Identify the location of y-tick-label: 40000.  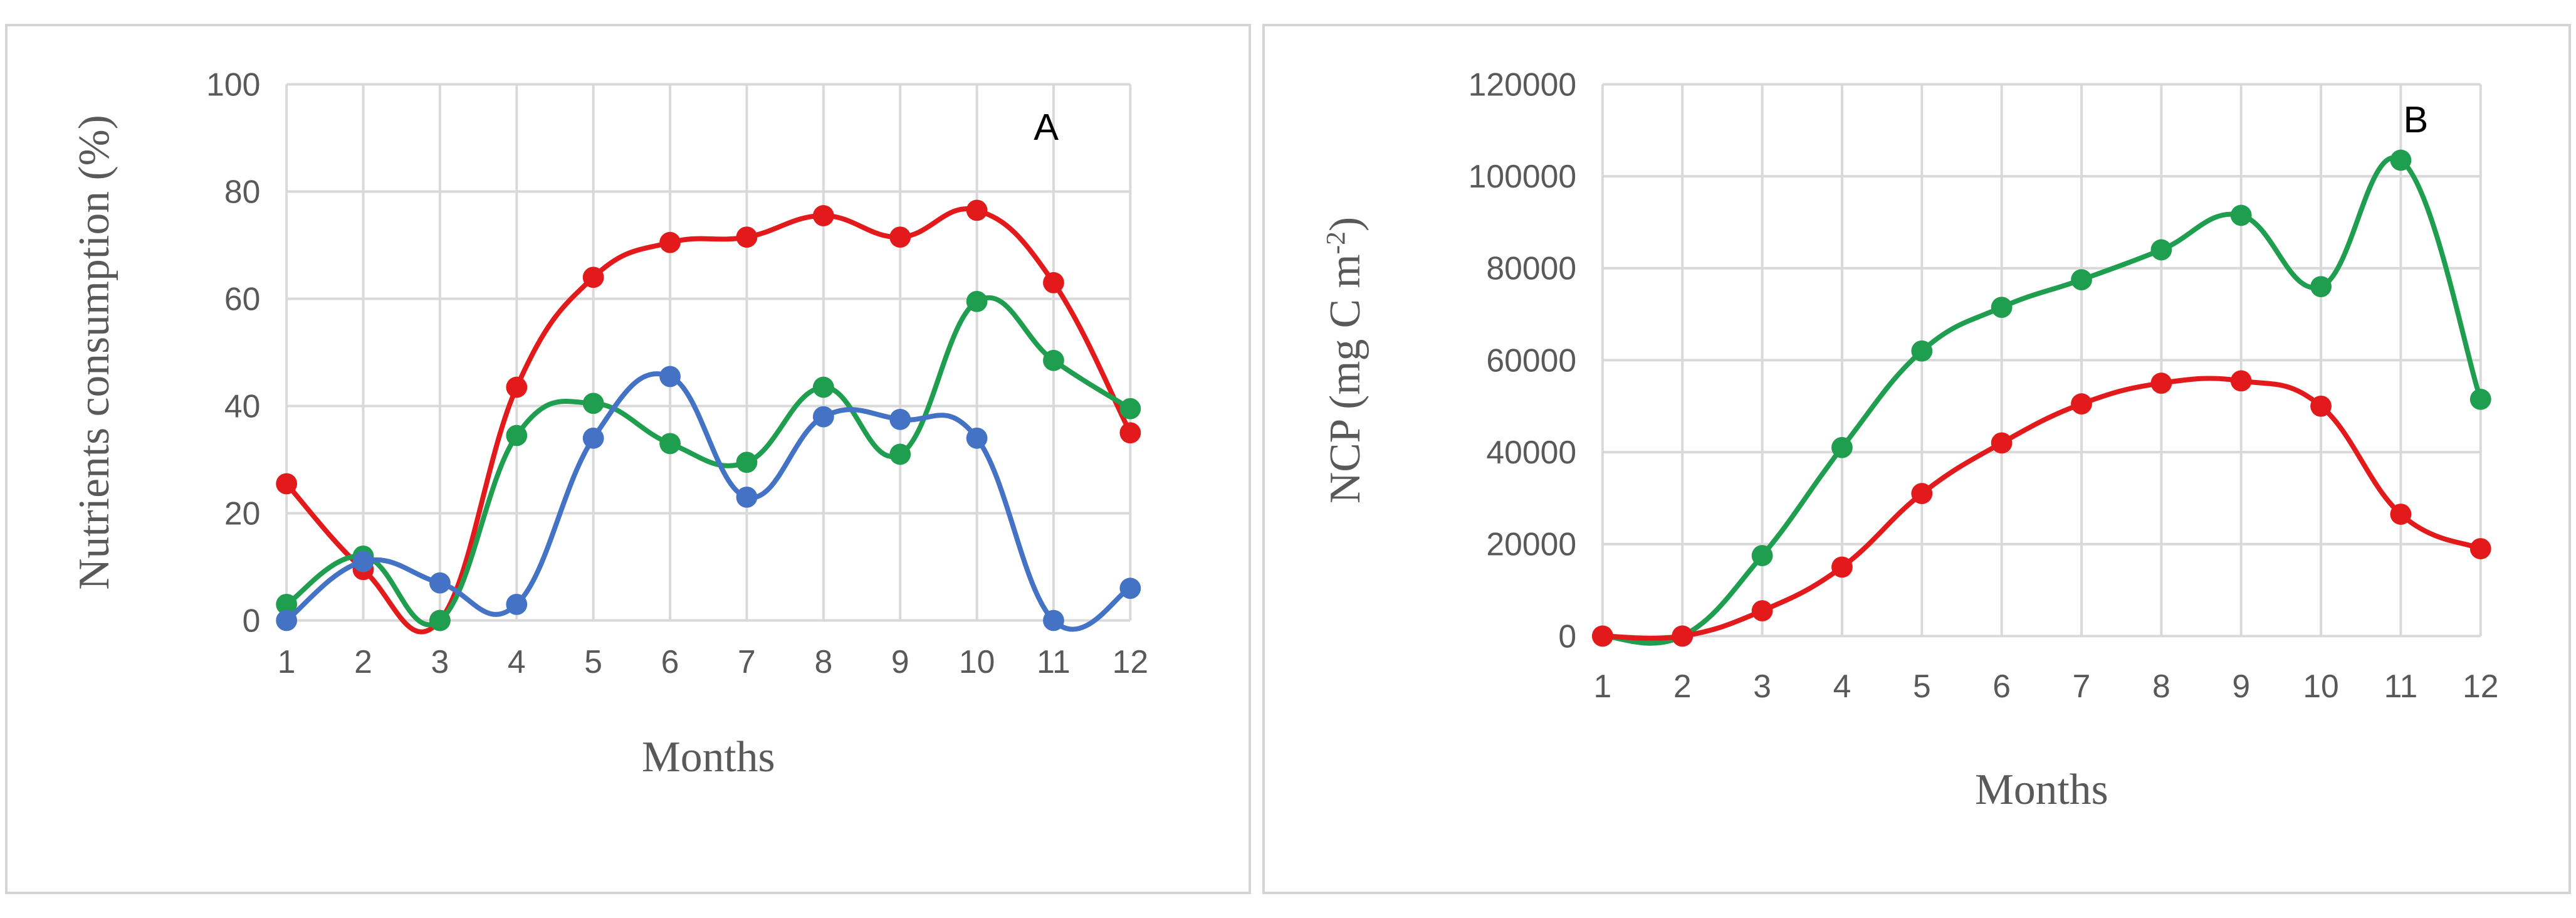
(1531, 452).